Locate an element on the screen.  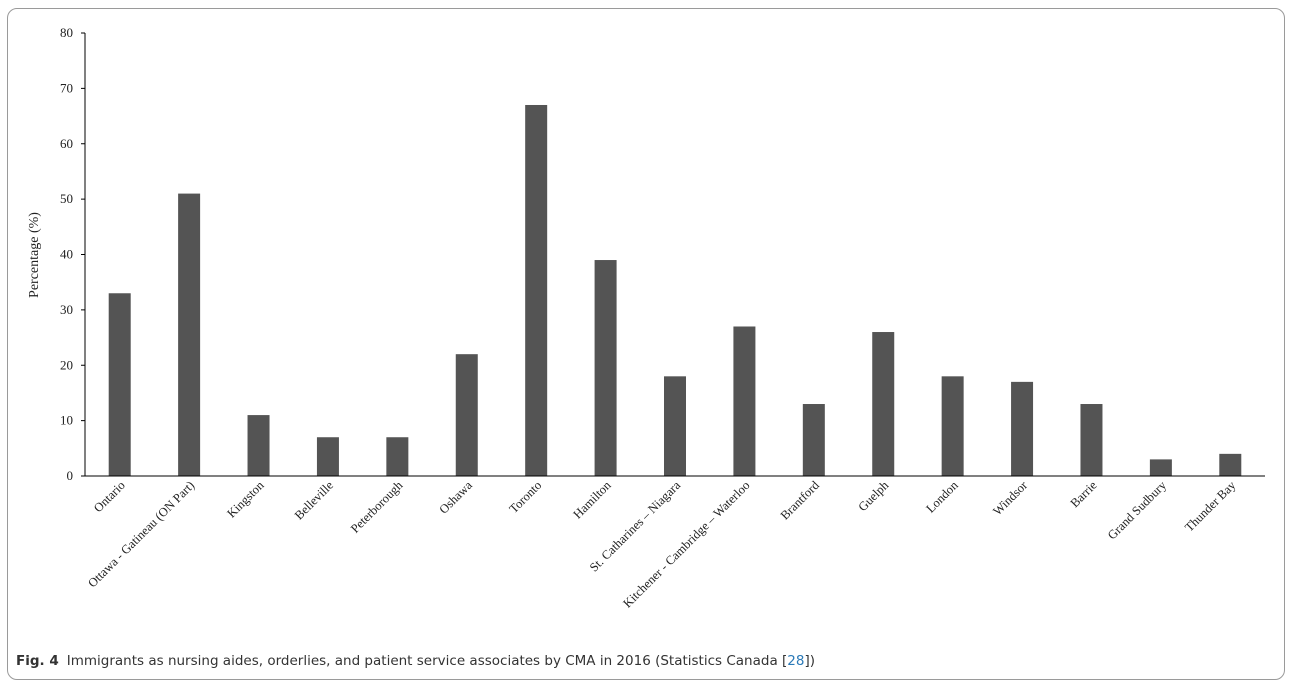
bar-oshawa is located at coordinates (466, 415).